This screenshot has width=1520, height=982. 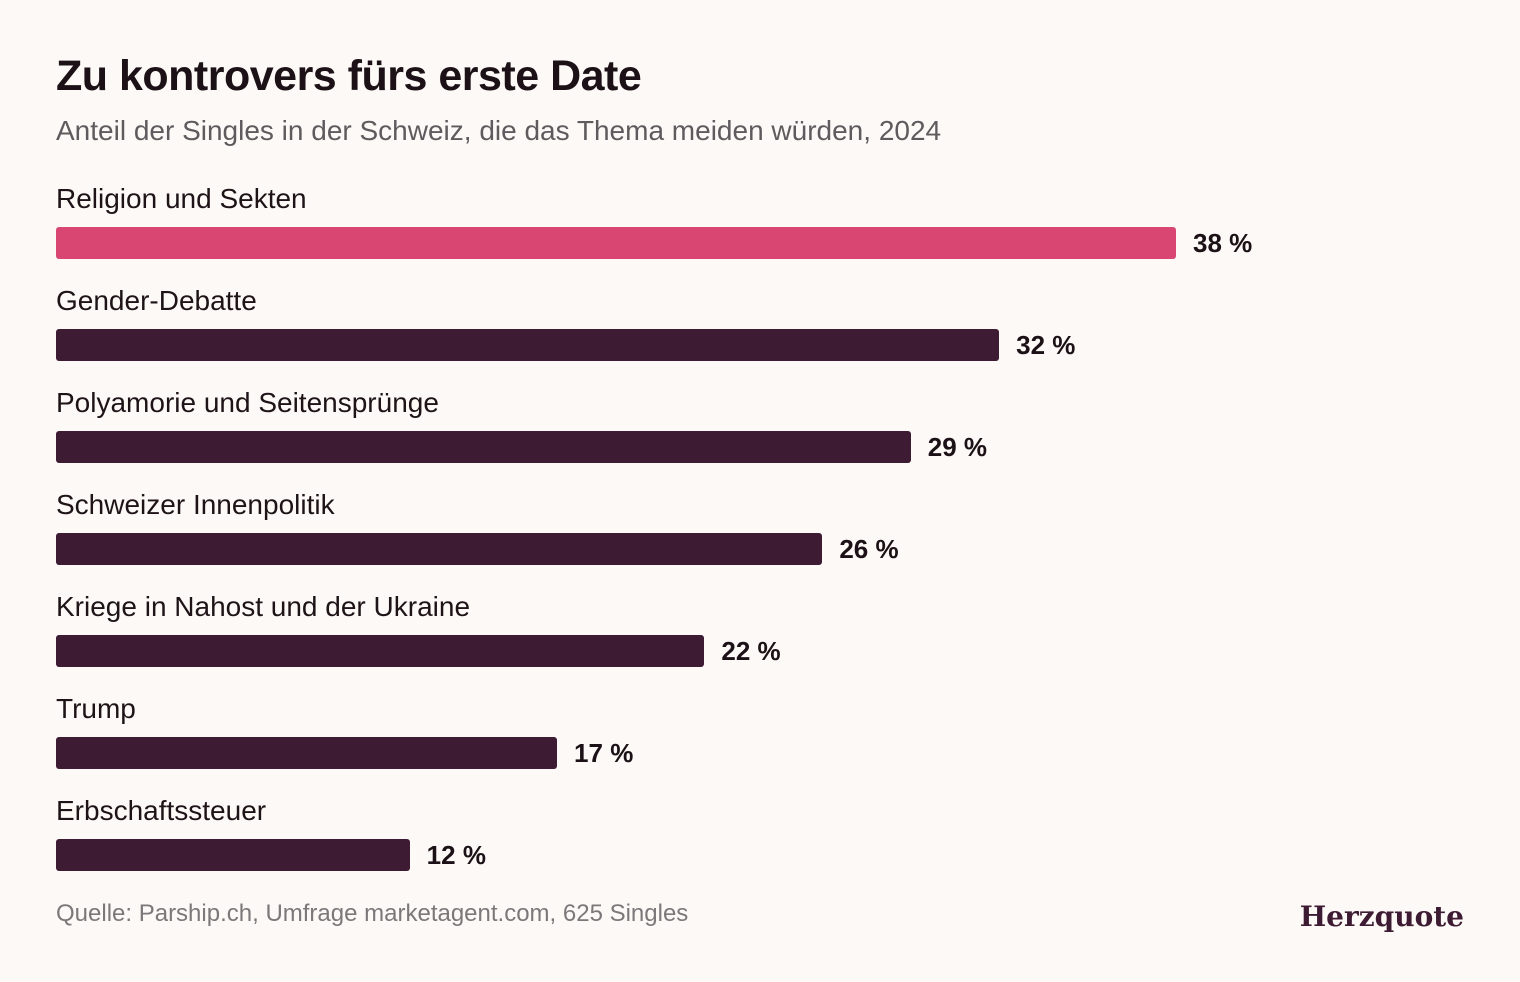 What do you see at coordinates (1381, 916) in the screenshot?
I see `brand-logo: Herzquote` at bounding box center [1381, 916].